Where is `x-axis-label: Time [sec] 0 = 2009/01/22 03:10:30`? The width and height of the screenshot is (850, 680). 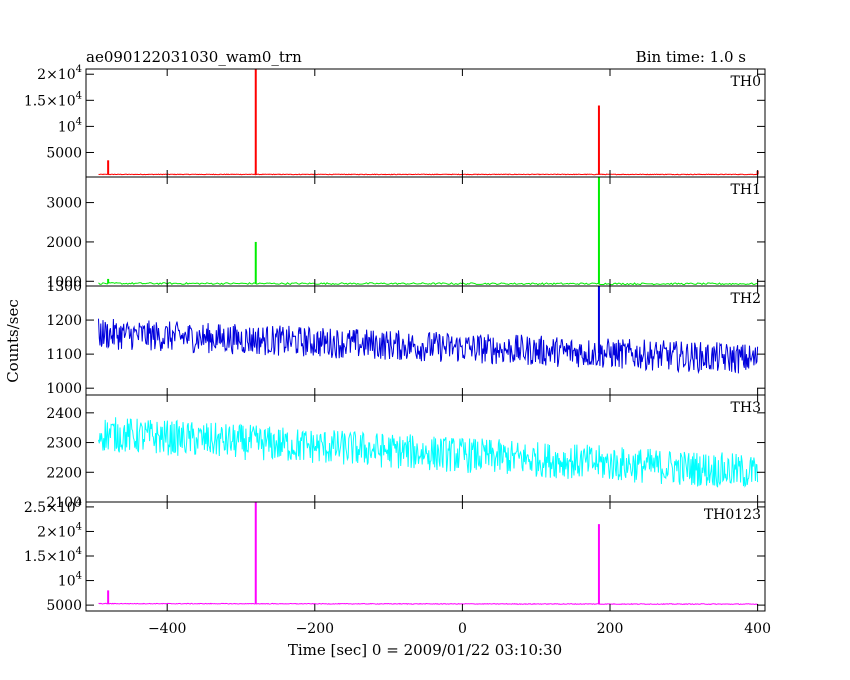
x-axis-label: Time [sec] 0 = 2009/01/22 03:10:30 is located at coordinates (425, 650).